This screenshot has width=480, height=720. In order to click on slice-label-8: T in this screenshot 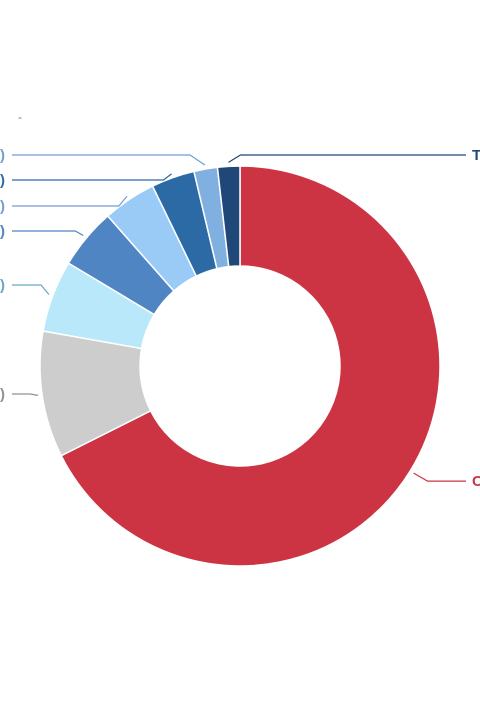, I will do `click(476, 155)`.